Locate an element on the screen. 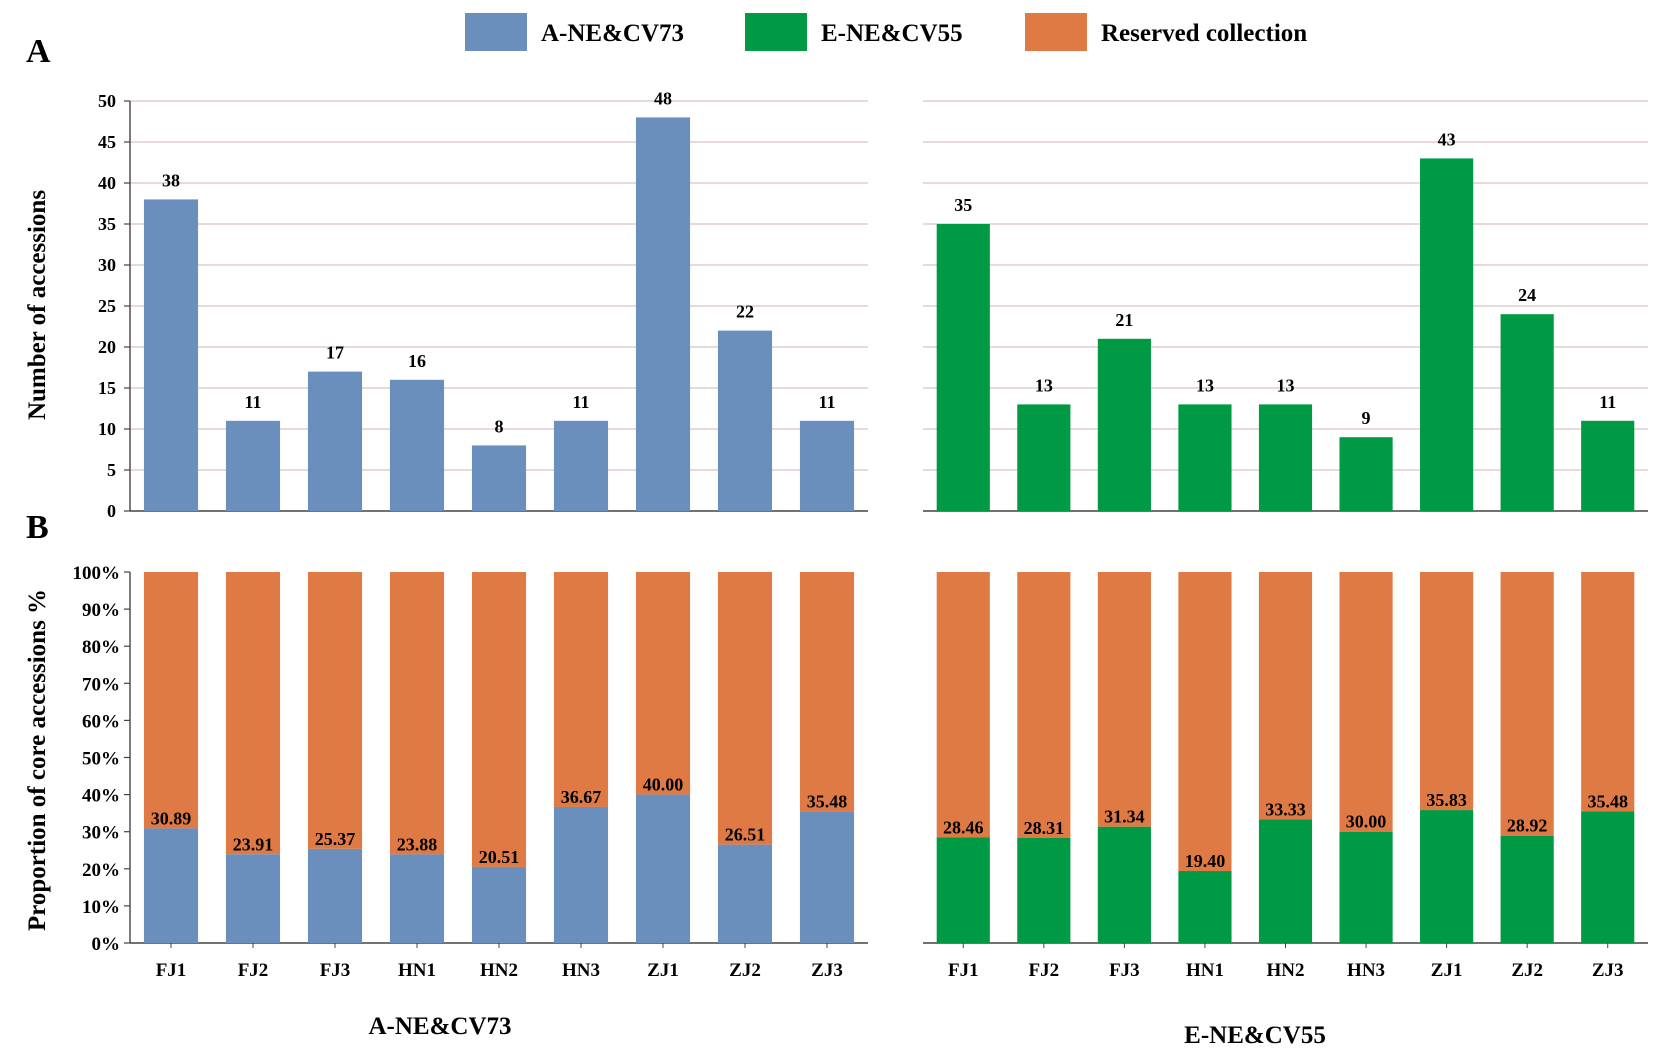  bar-label: 35 is located at coordinates (963, 205).